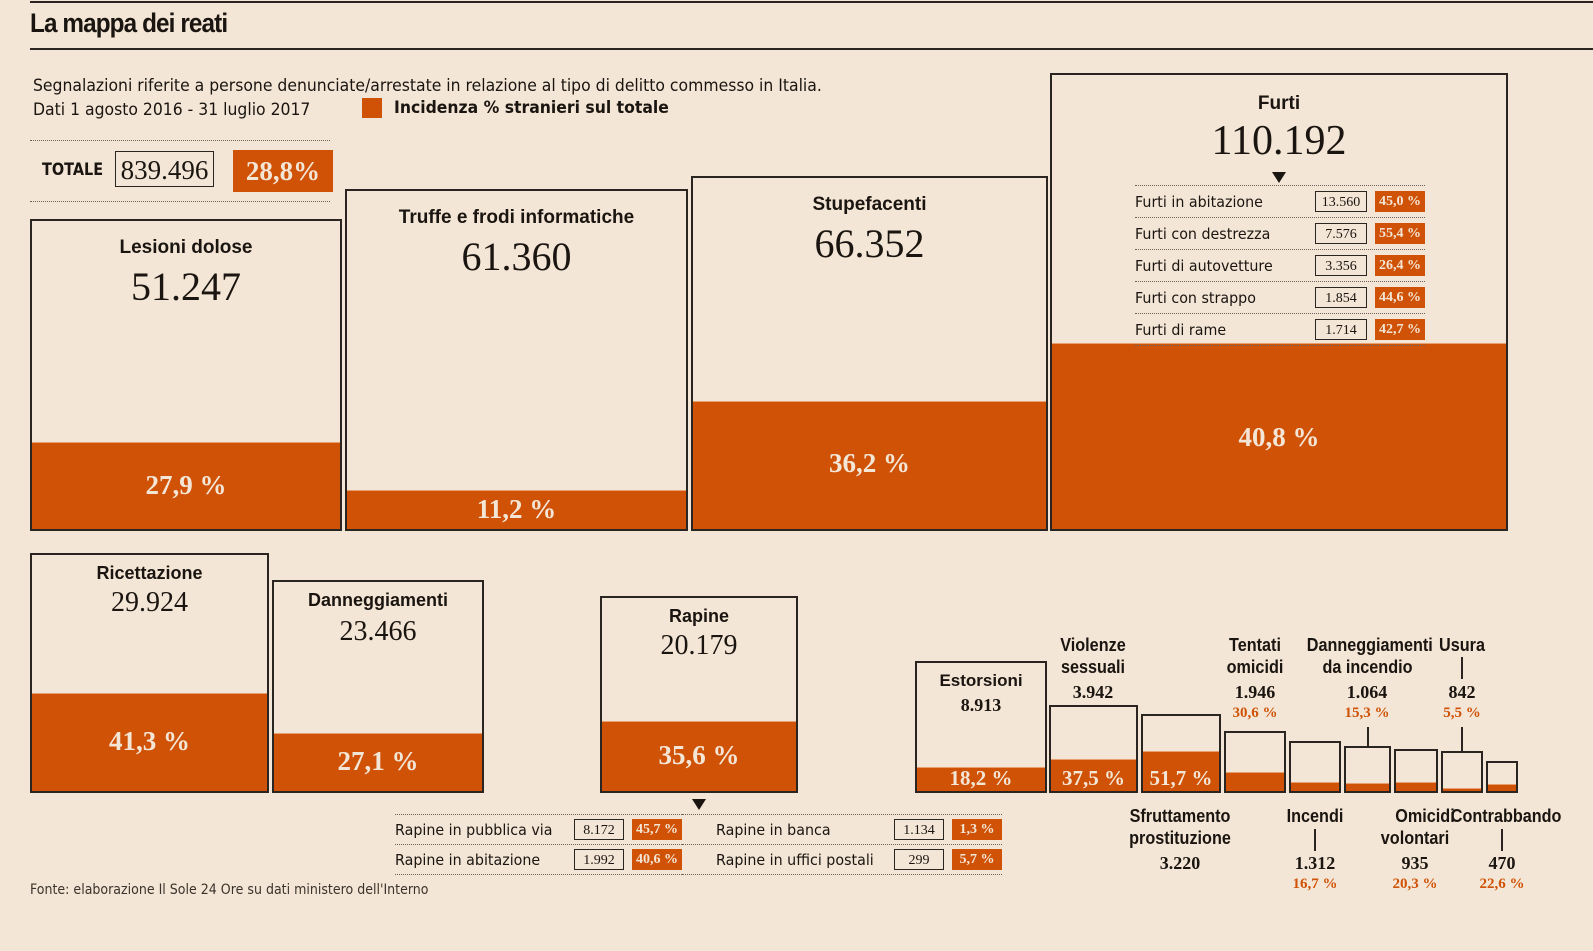 The image size is (1593, 951). I want to click on value-dann-incendio: 1.064, so click(1367, 692).